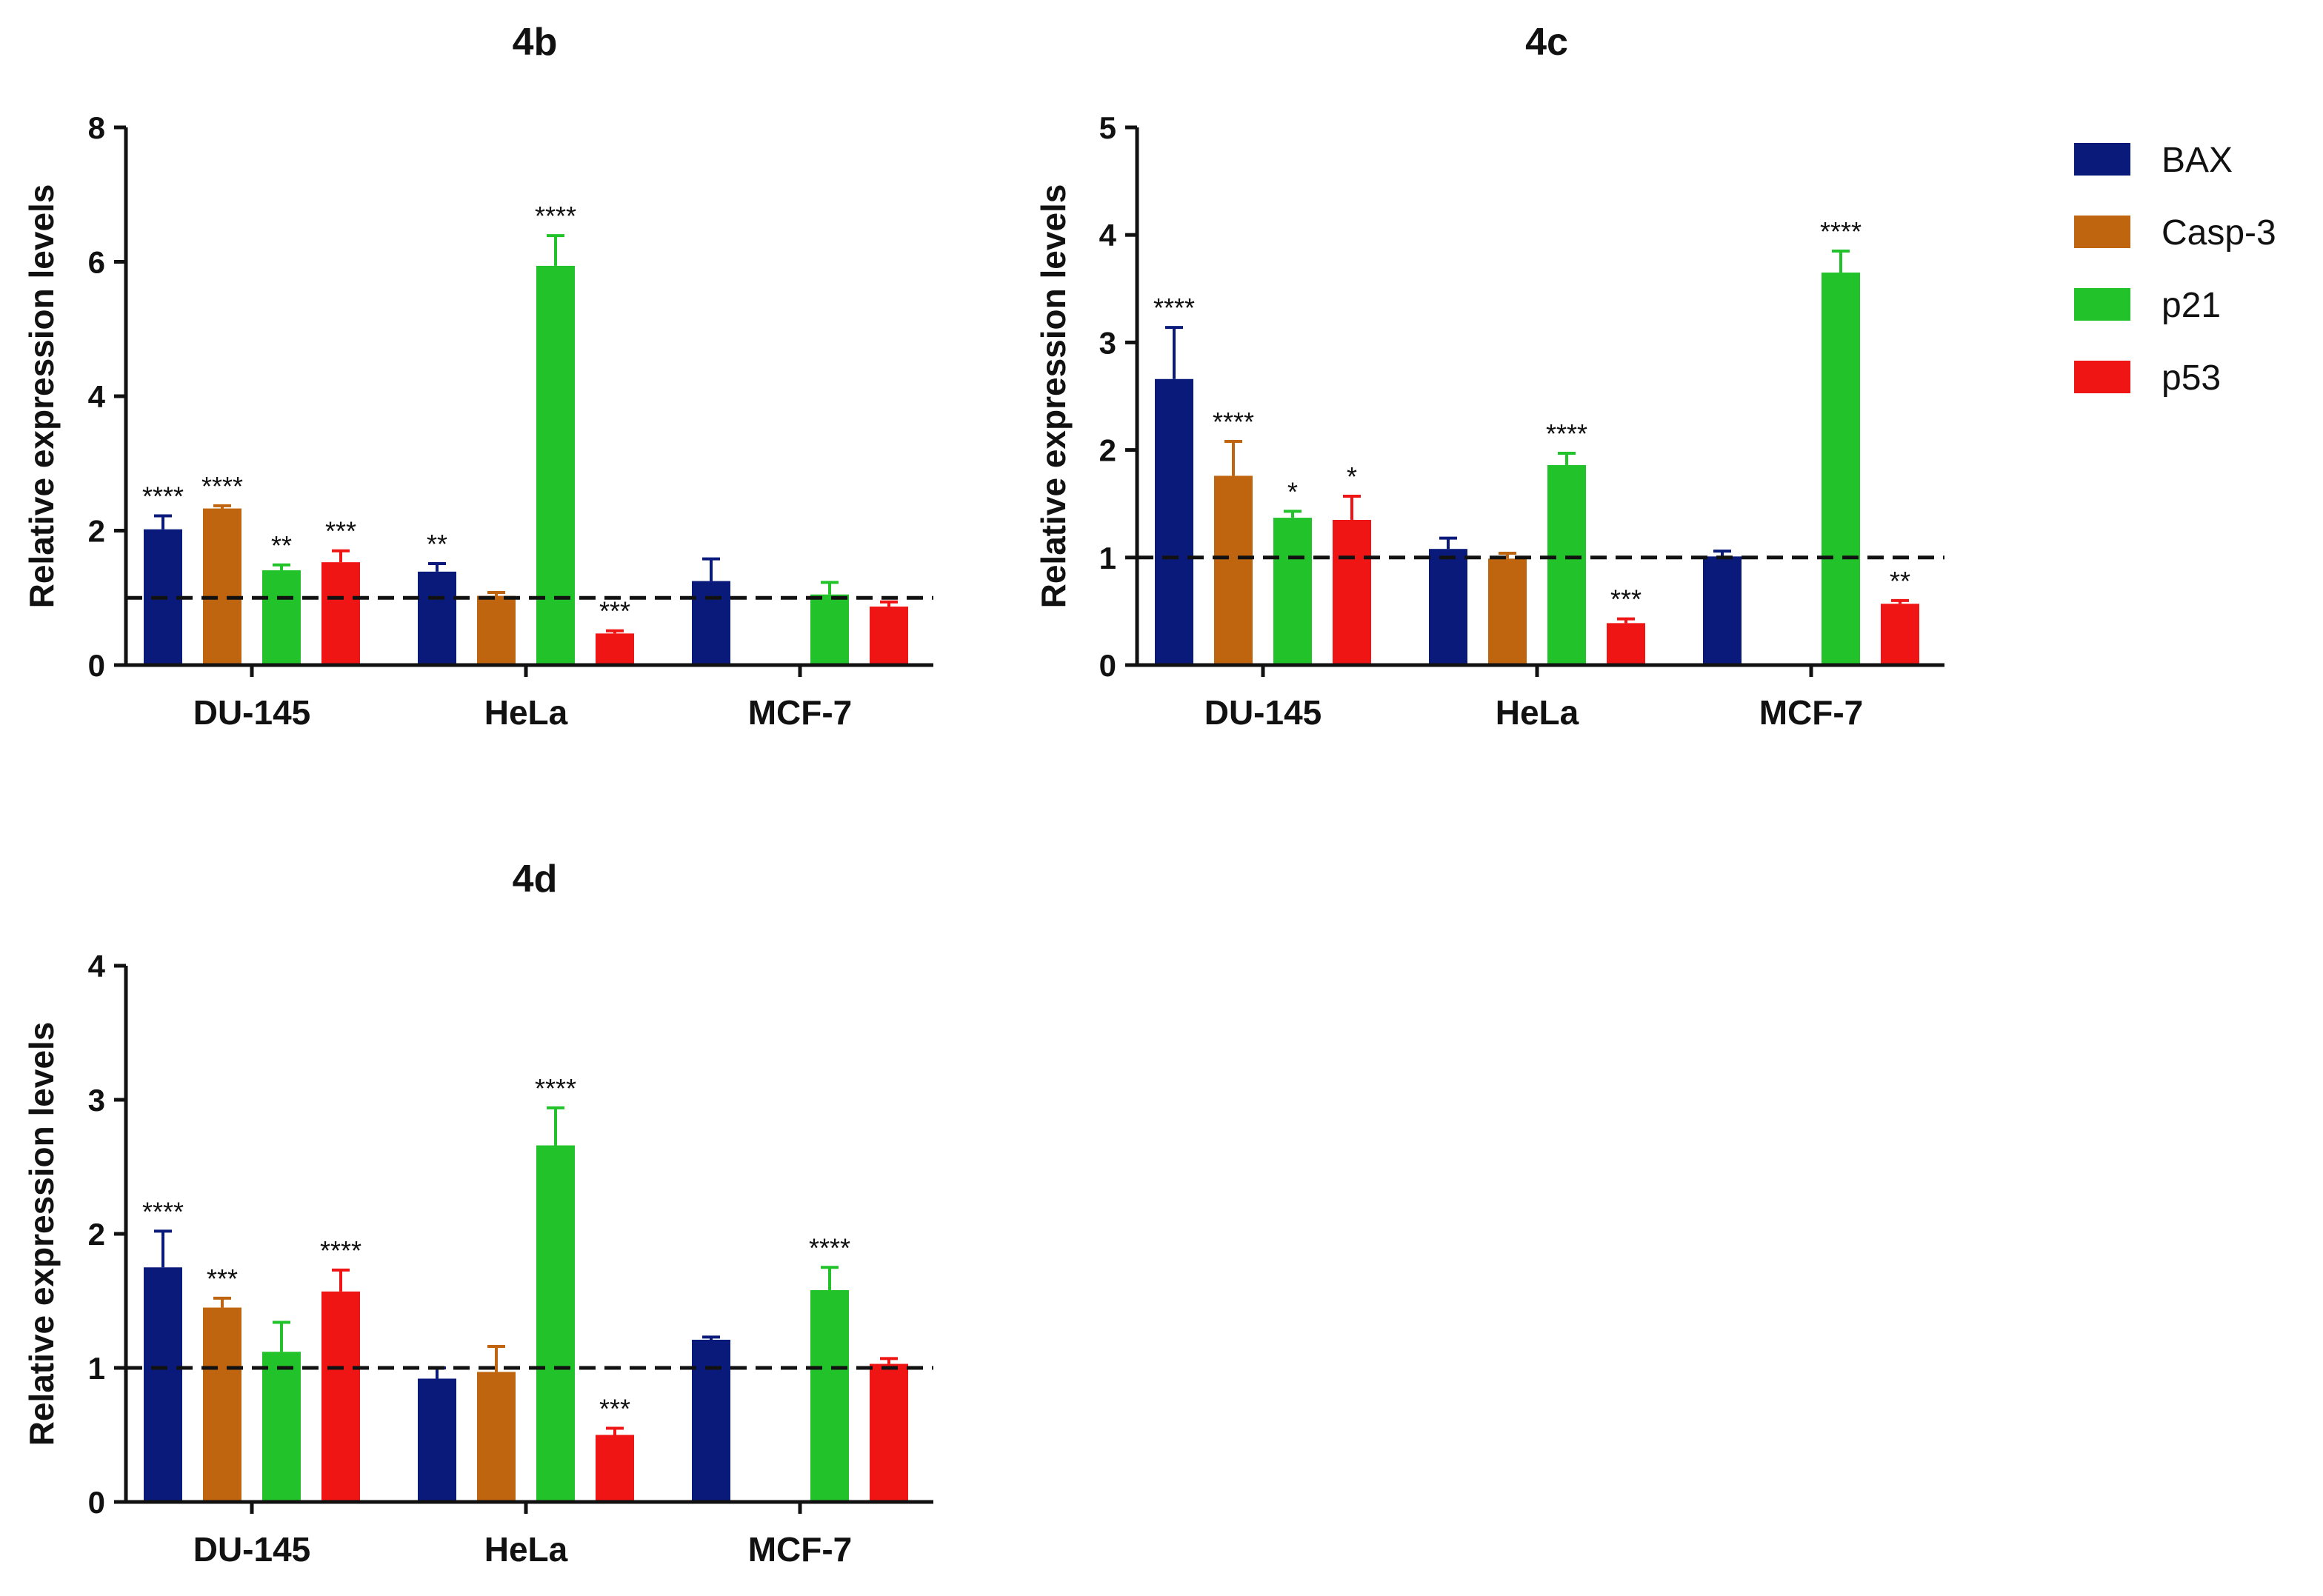 The image size is (2323, 1596). Describe the element at coordinates (96, 262) in the screenshot. I see `y-tick-label: 6` at that location.